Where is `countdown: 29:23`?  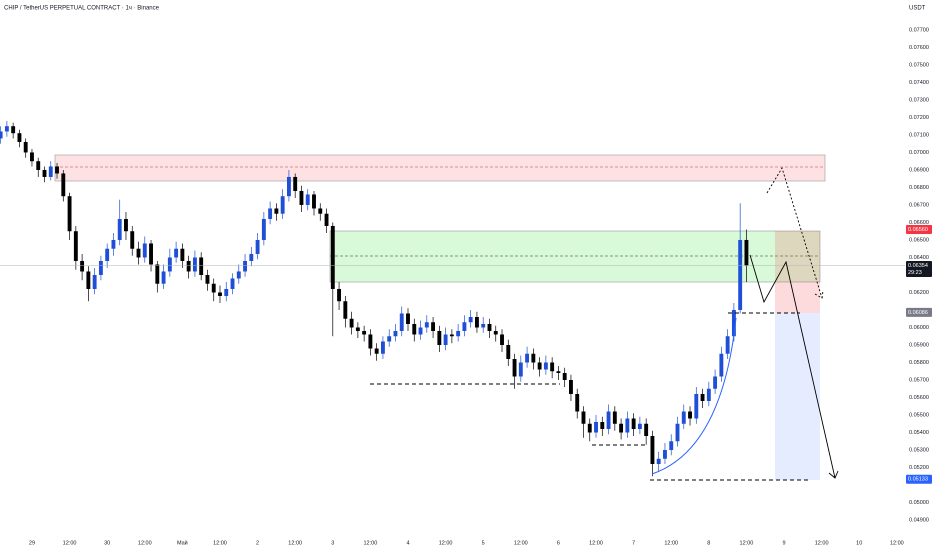 countdown: 29:23 is located at coordinates (915, 273).